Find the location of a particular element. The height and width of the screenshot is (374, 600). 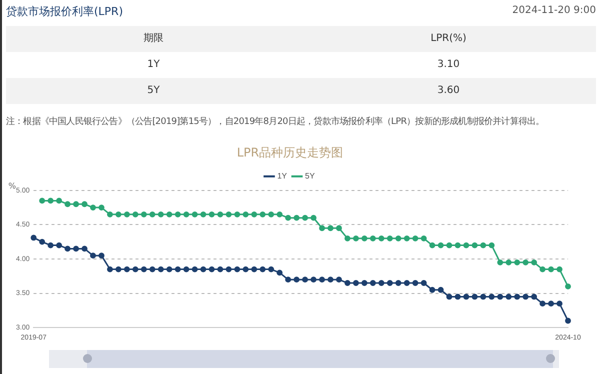

text: 期限 is located at coordinates (153, 39).